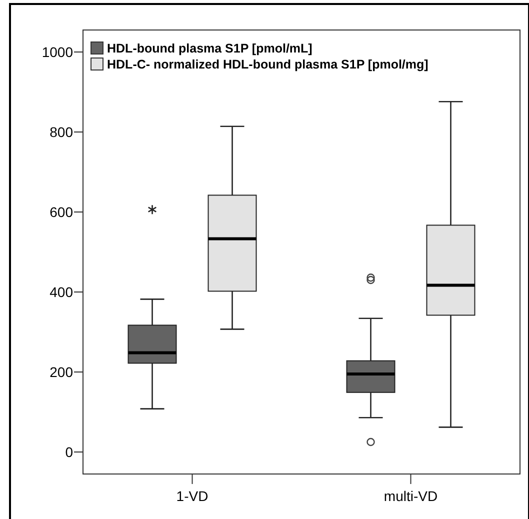 The image size is (529, 519). Describe the element at coordinates (209, 48) in the screenshot. I see `legend-label: HDL-bound plasma S1P [pmol/mL]` at that location.